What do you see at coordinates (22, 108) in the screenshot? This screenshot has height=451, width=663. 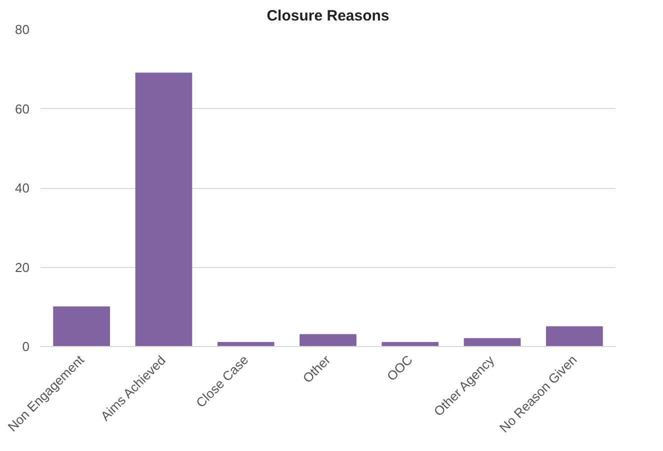 I see `y-tick-label: 60` at bounding box center [22, 108].